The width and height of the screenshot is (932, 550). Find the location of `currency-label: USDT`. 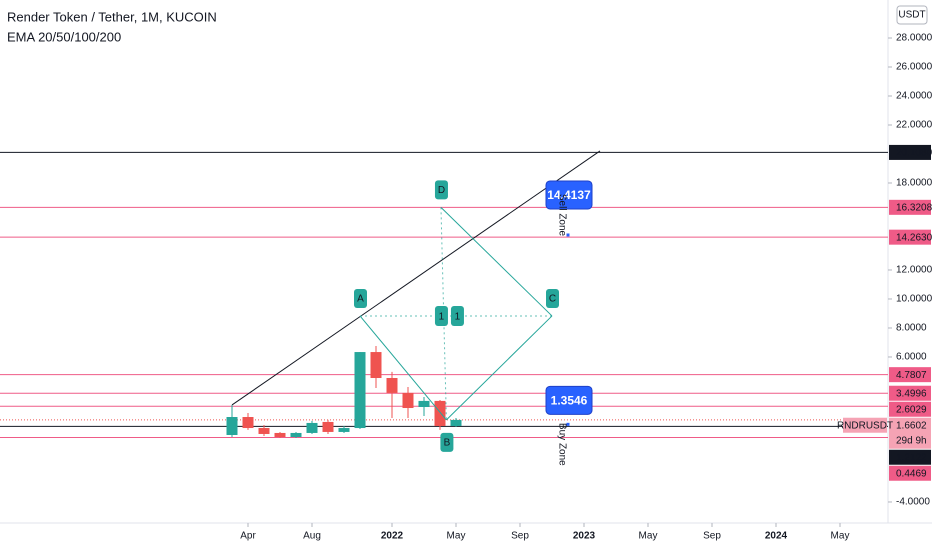

currency-label: USDT is located at coordinates (911, 15).